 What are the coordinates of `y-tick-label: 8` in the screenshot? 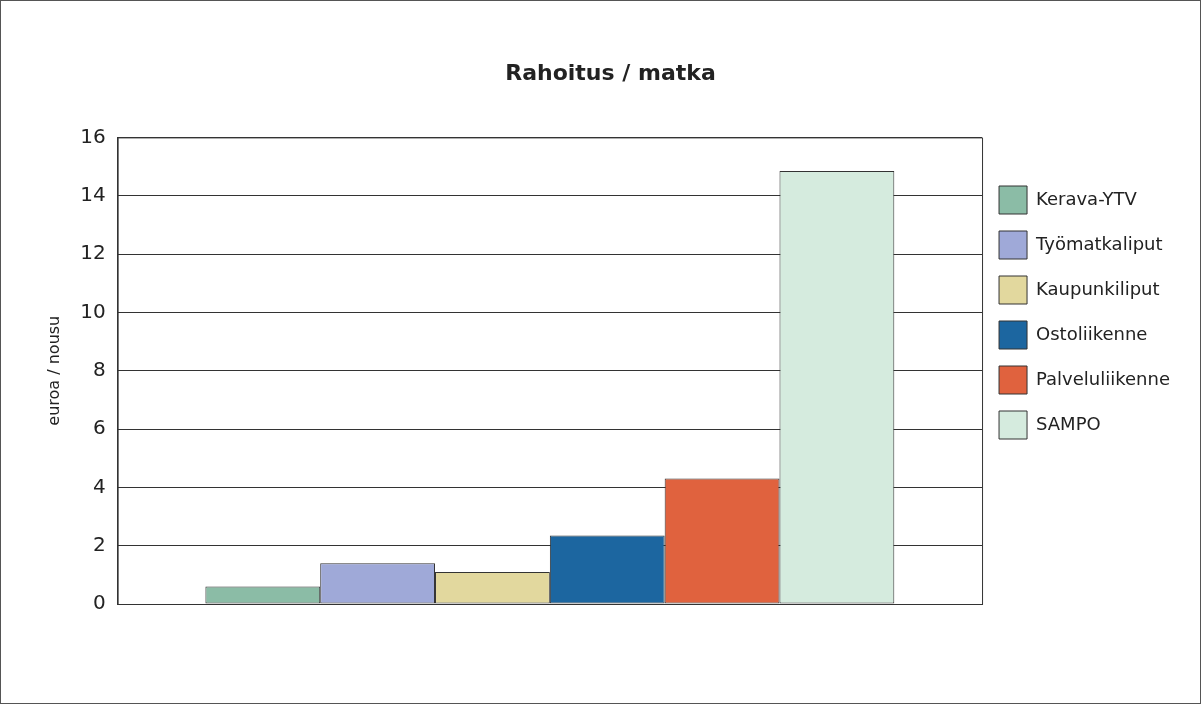 It's located at (99, 368).